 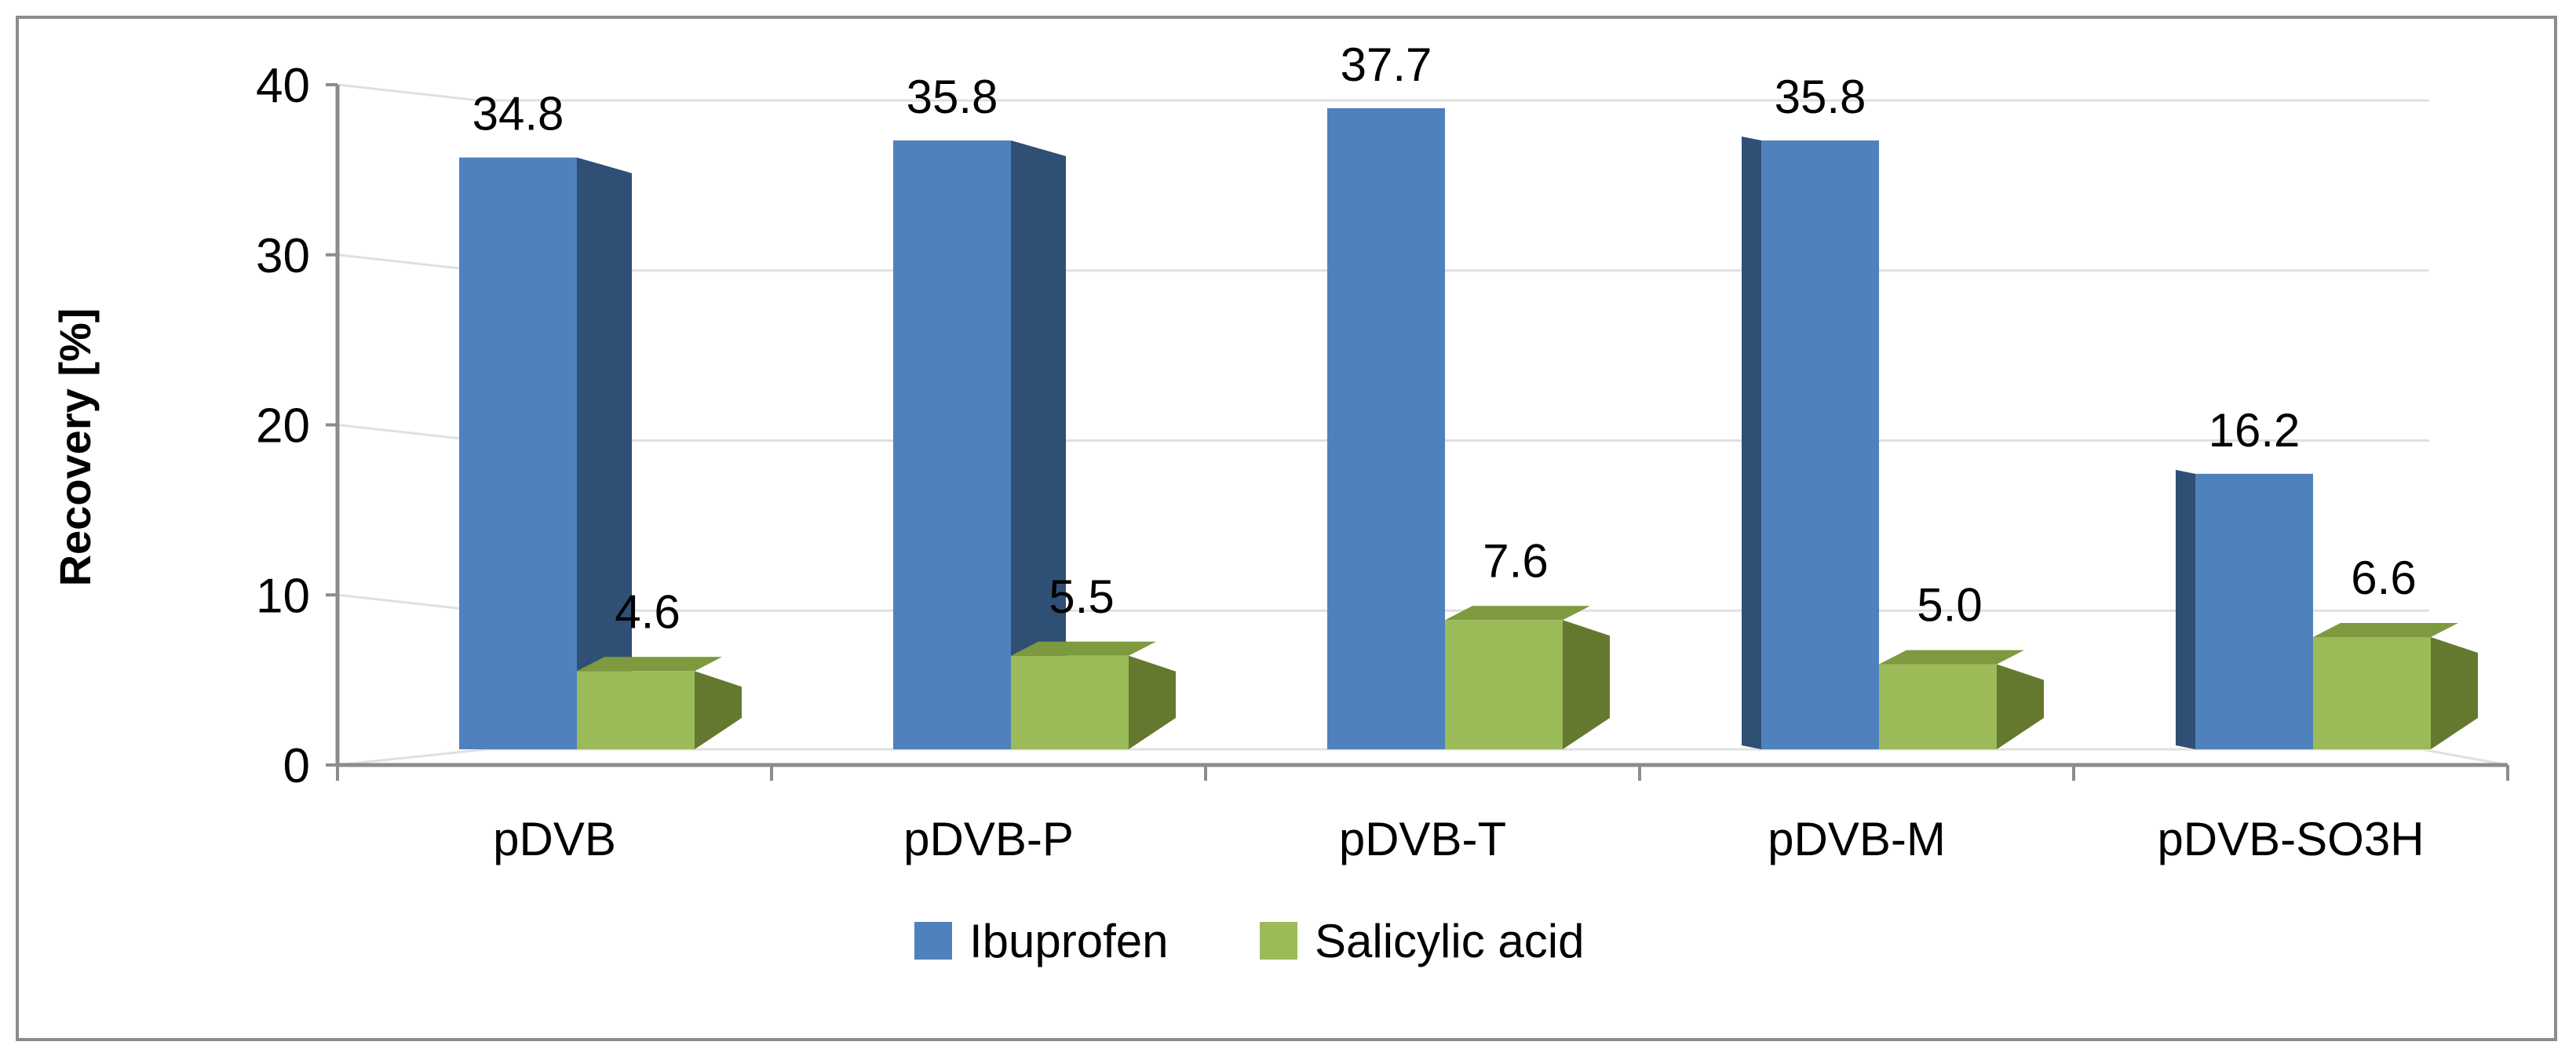 I want to click on x-tick-label: pDVB-P, so click(x=989, y=839).